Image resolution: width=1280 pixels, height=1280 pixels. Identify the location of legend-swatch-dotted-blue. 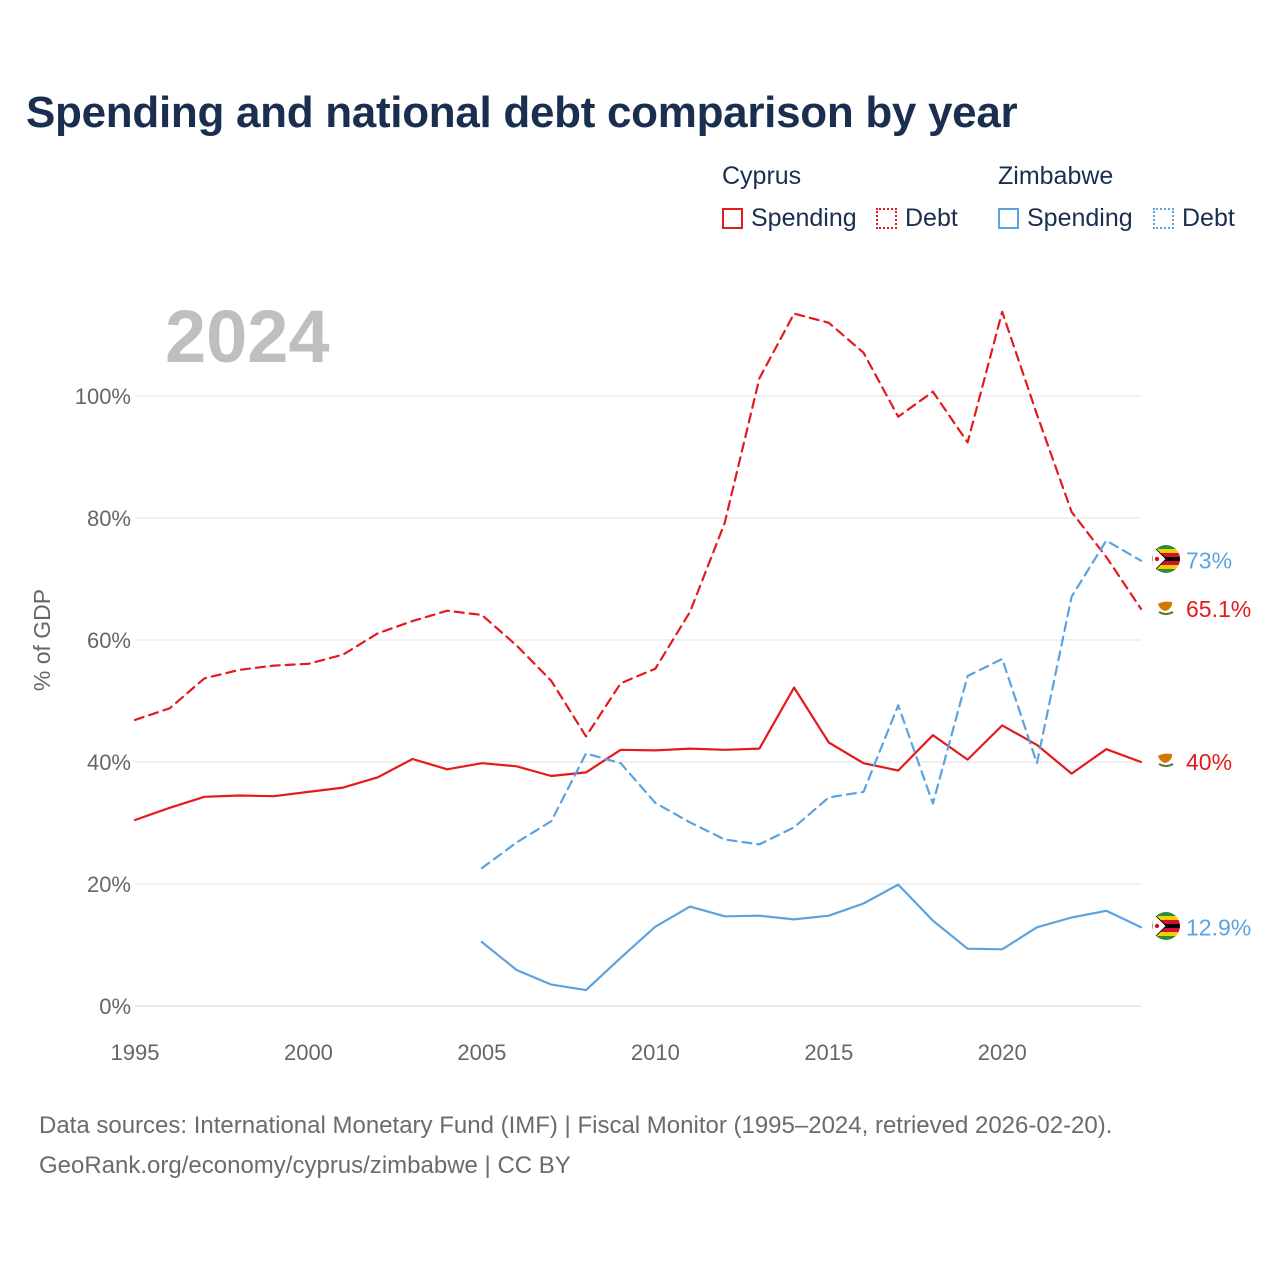
(1163, 218).